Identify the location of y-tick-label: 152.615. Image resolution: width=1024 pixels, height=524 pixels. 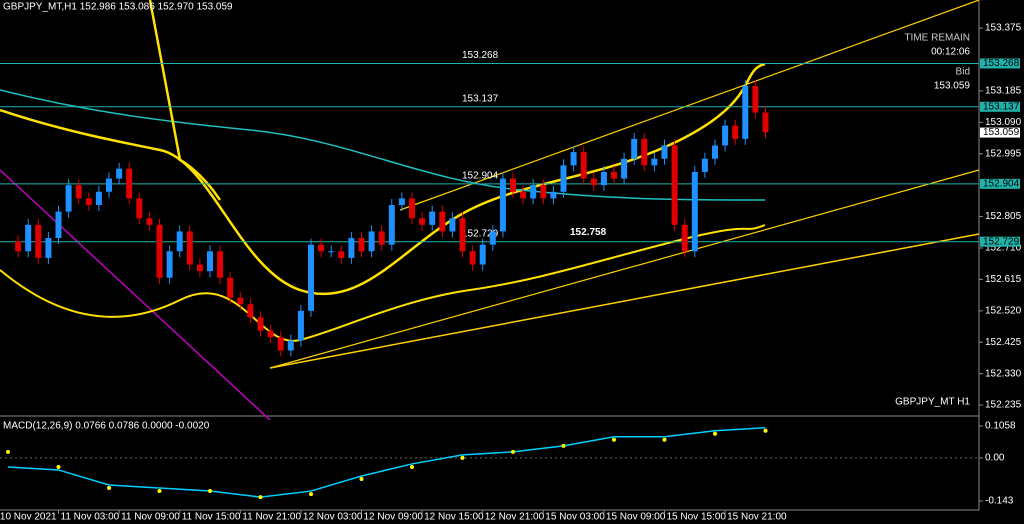
(1003, 279).